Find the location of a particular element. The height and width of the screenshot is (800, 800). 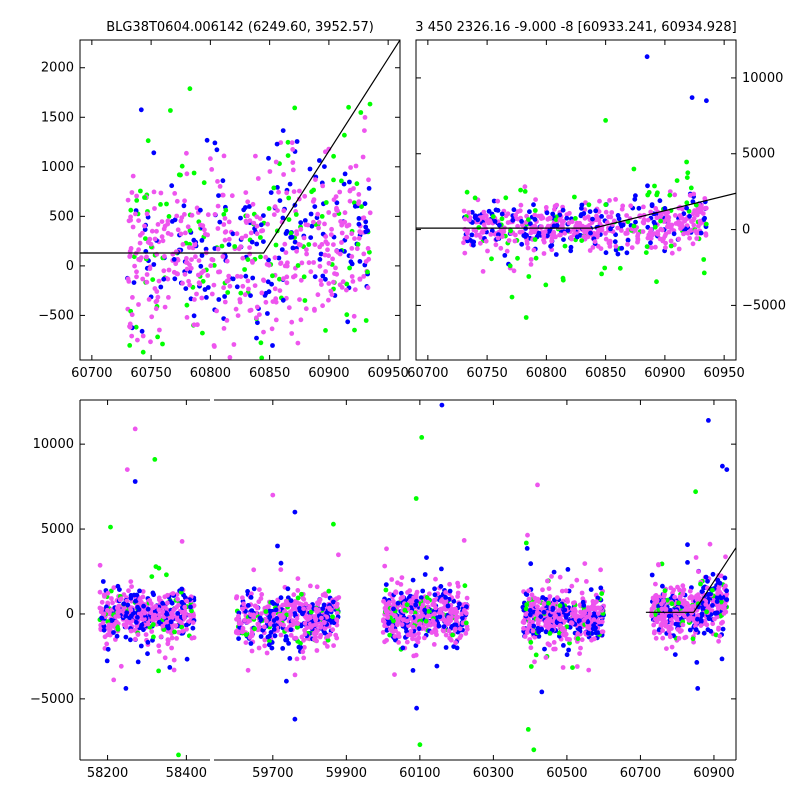

x-tick-label: 60800 is located at coordinates (210, 373).